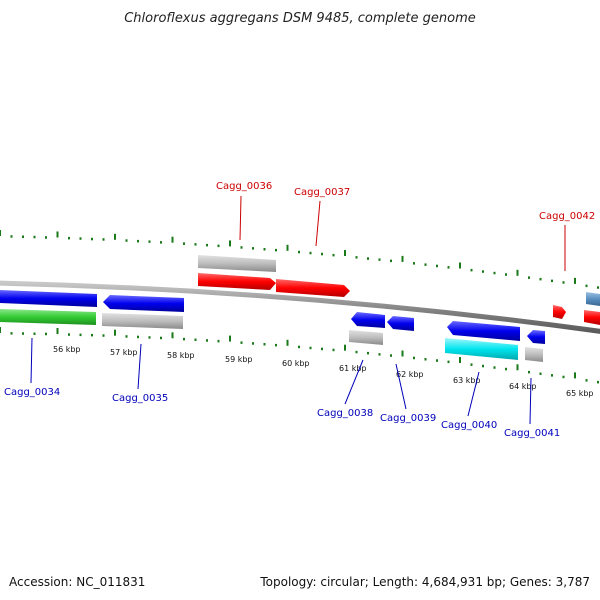 The height and width of the screenshot is (600, 600). I want to click on outer-tick-ring, so click(299, 259).